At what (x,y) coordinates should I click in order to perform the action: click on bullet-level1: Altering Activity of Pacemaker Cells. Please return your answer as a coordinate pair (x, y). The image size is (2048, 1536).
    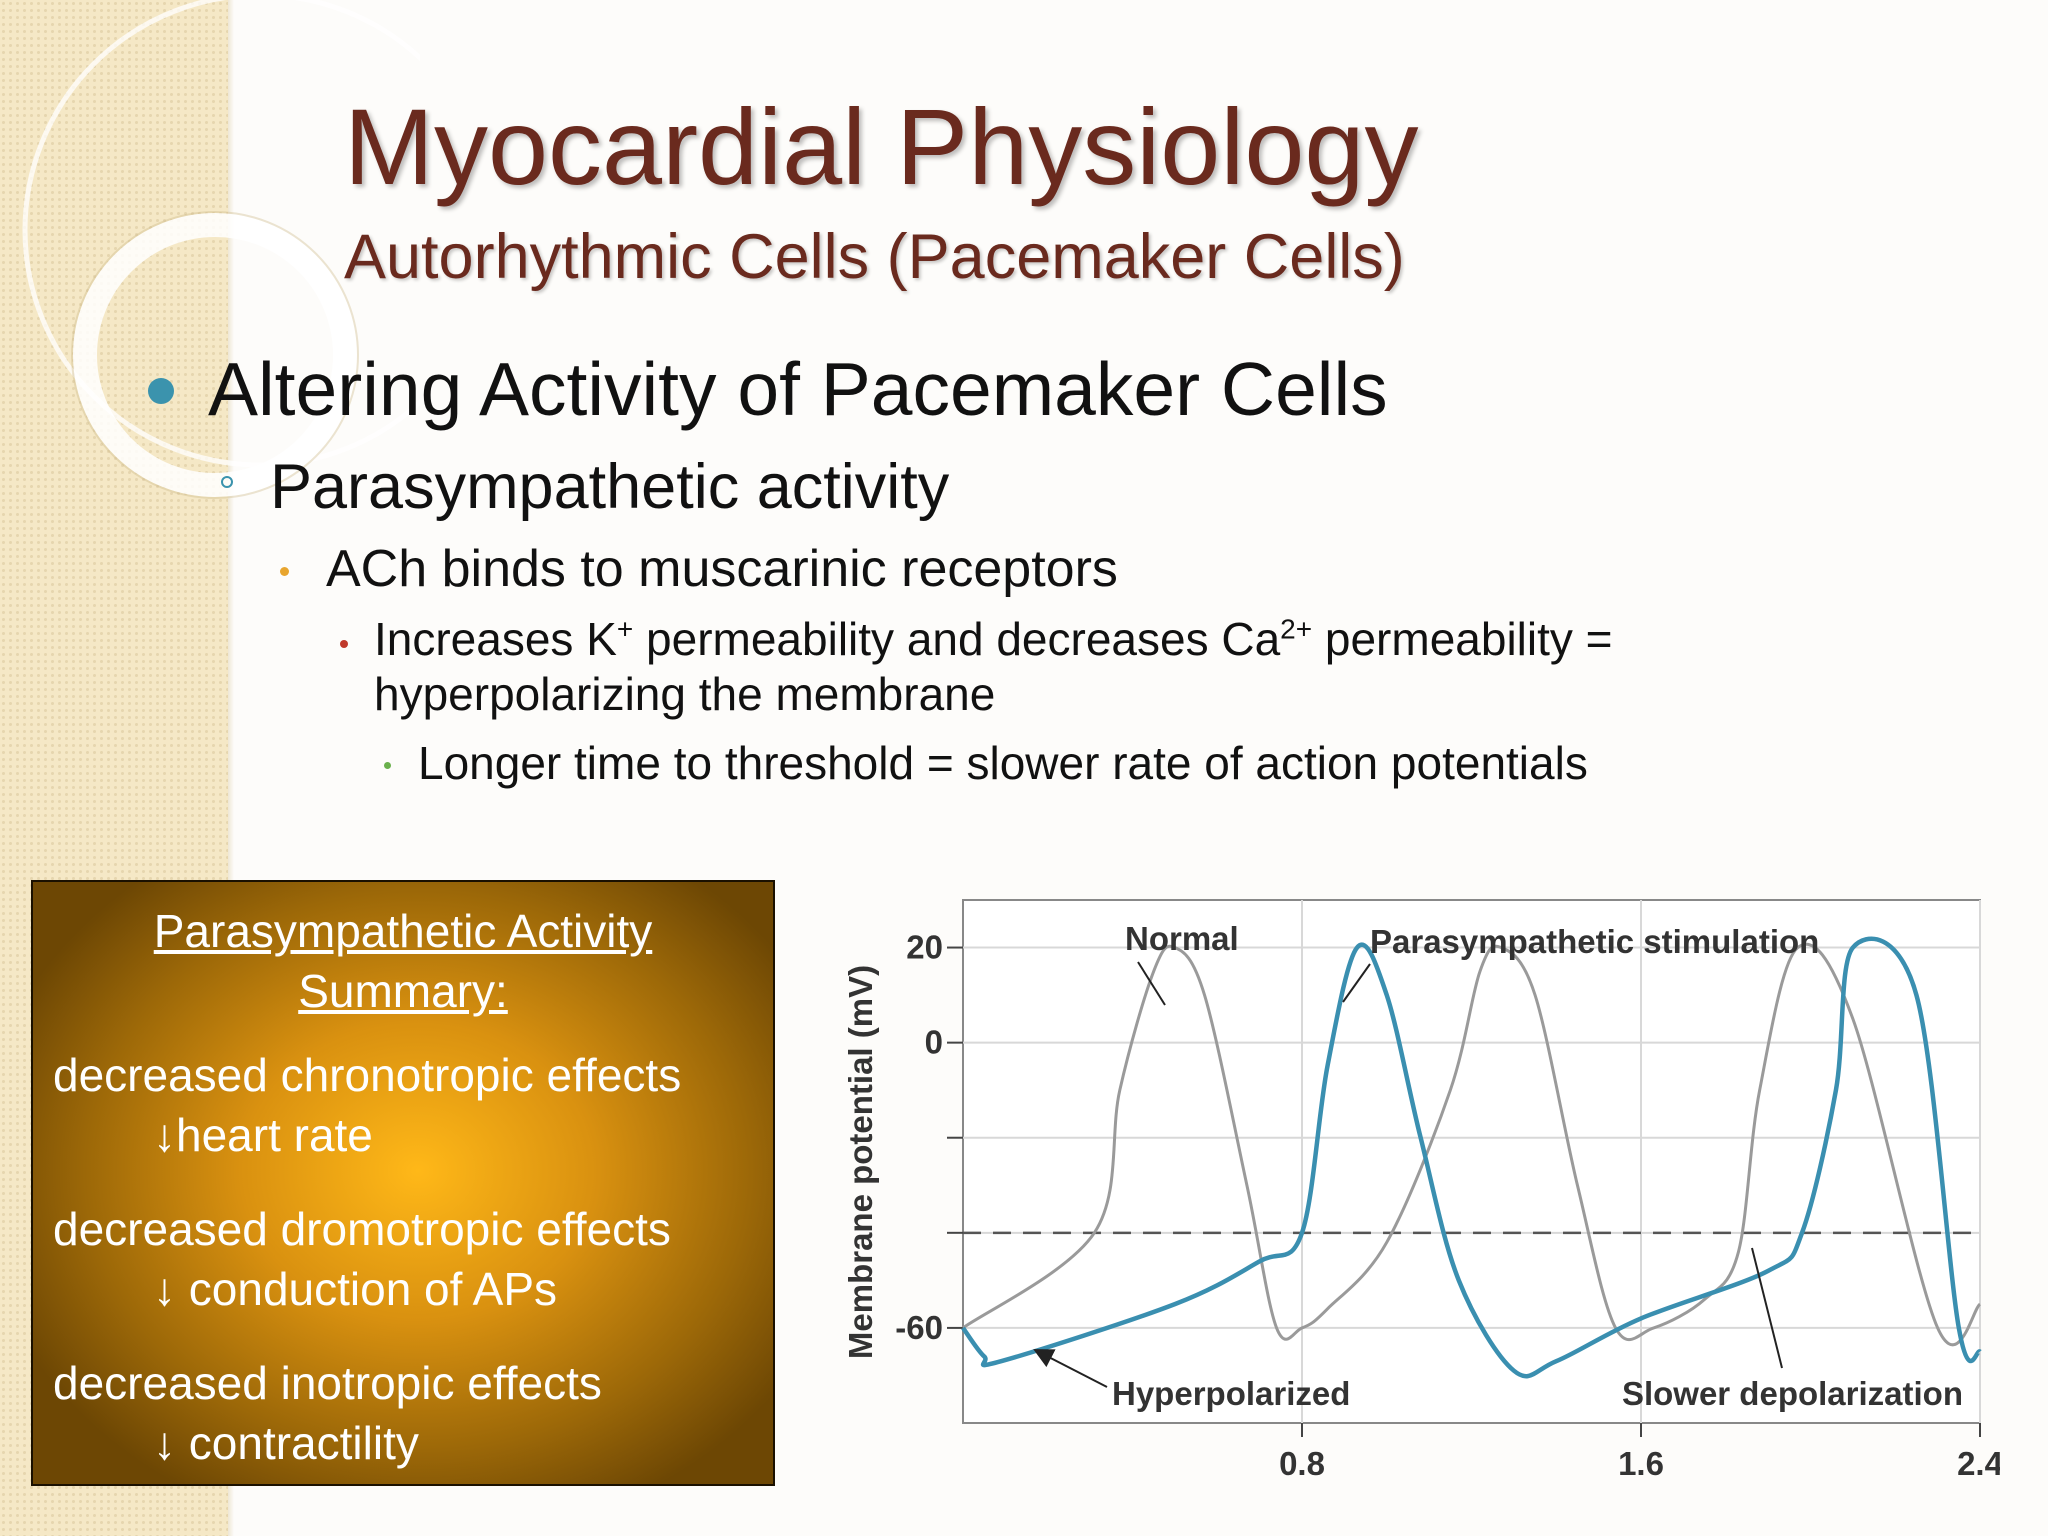
    Looking at the image, I should click on (798, 389).